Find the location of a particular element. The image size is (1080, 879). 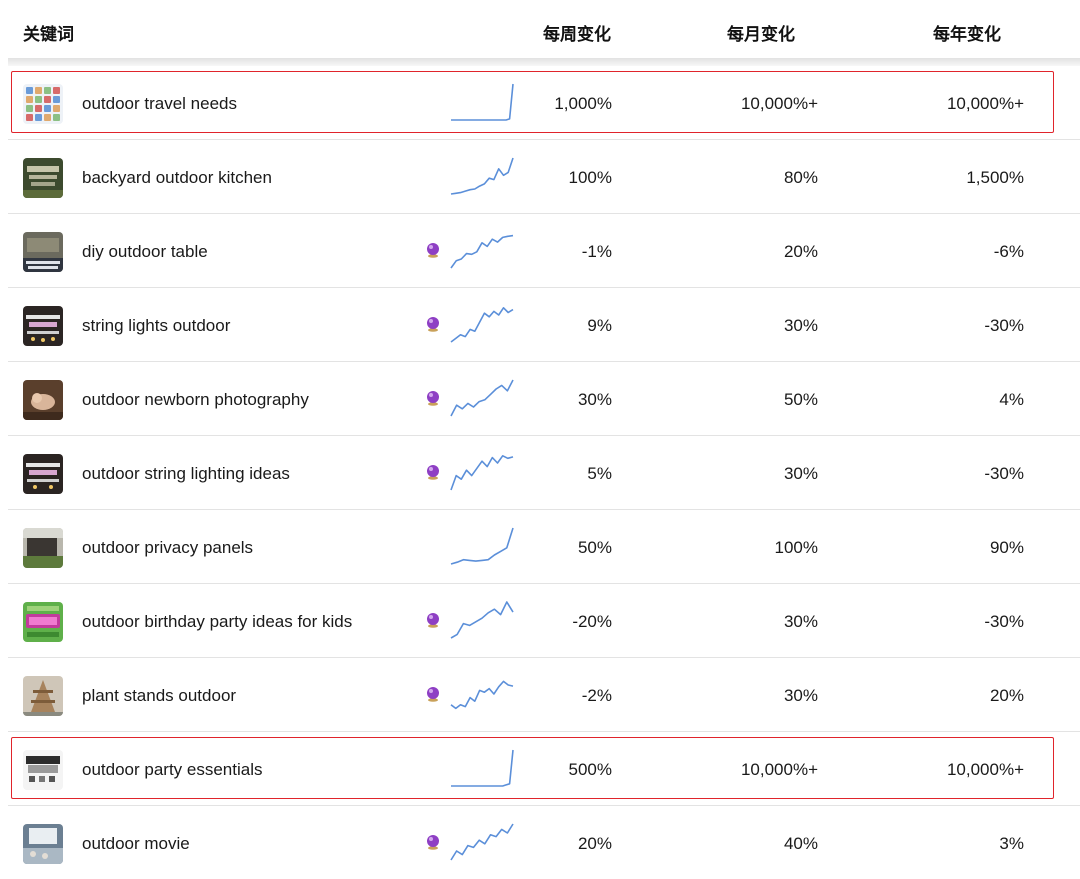

monthly-change-value: 80% is located at coordinates (800, 177).